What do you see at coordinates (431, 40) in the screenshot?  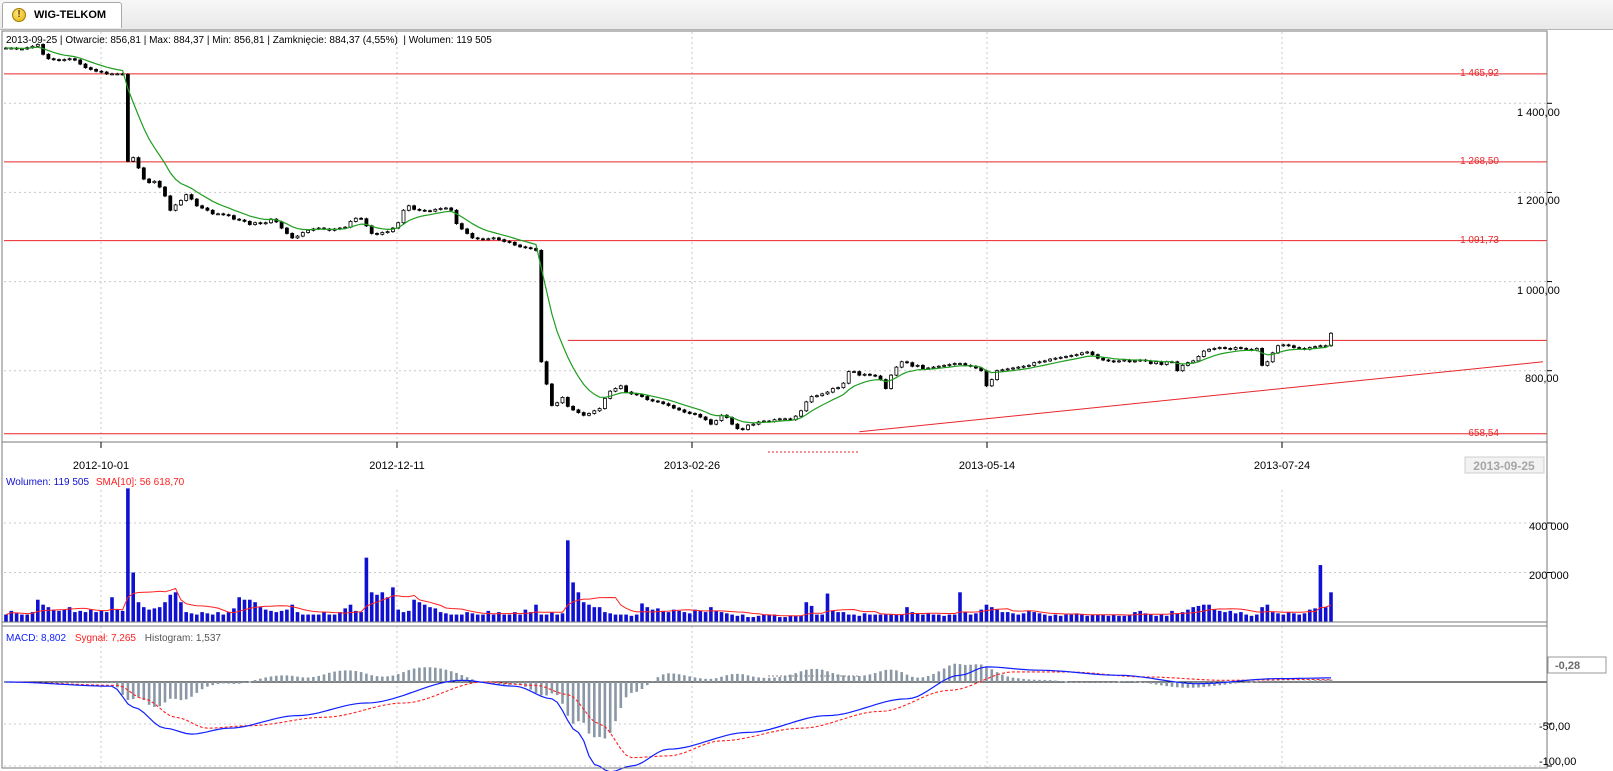 I see `info-volume-label: Wolumen:` at bounding box center [431, 40].